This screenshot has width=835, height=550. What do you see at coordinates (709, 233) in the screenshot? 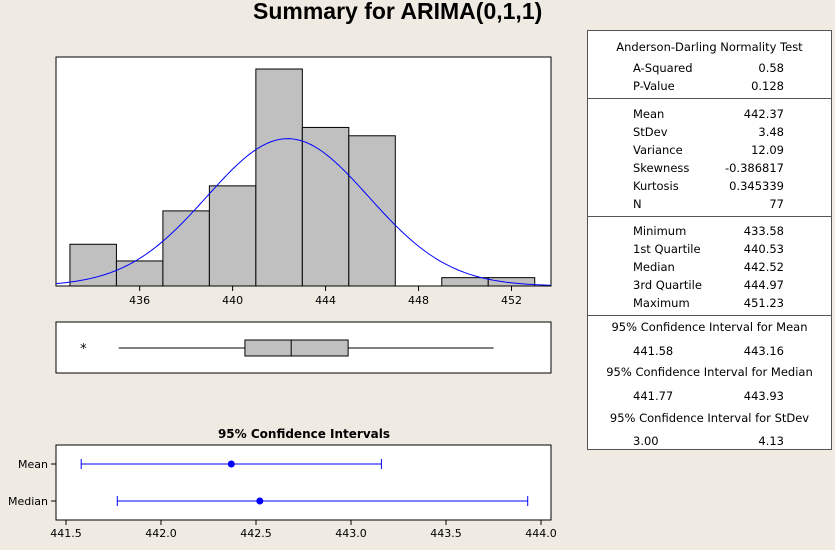
I see `stat-row: Minimum 433.58` at bounding box center [709, 233].